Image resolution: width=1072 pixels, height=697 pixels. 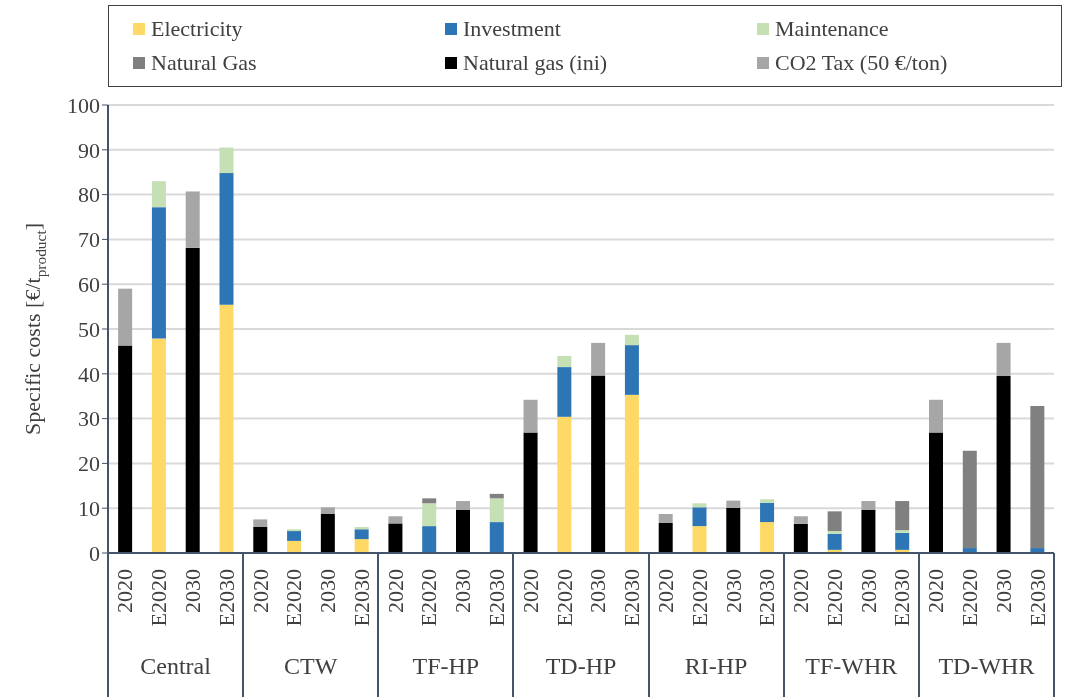 I want to click on y-tick-label: 100, so click(x=83, y=105).